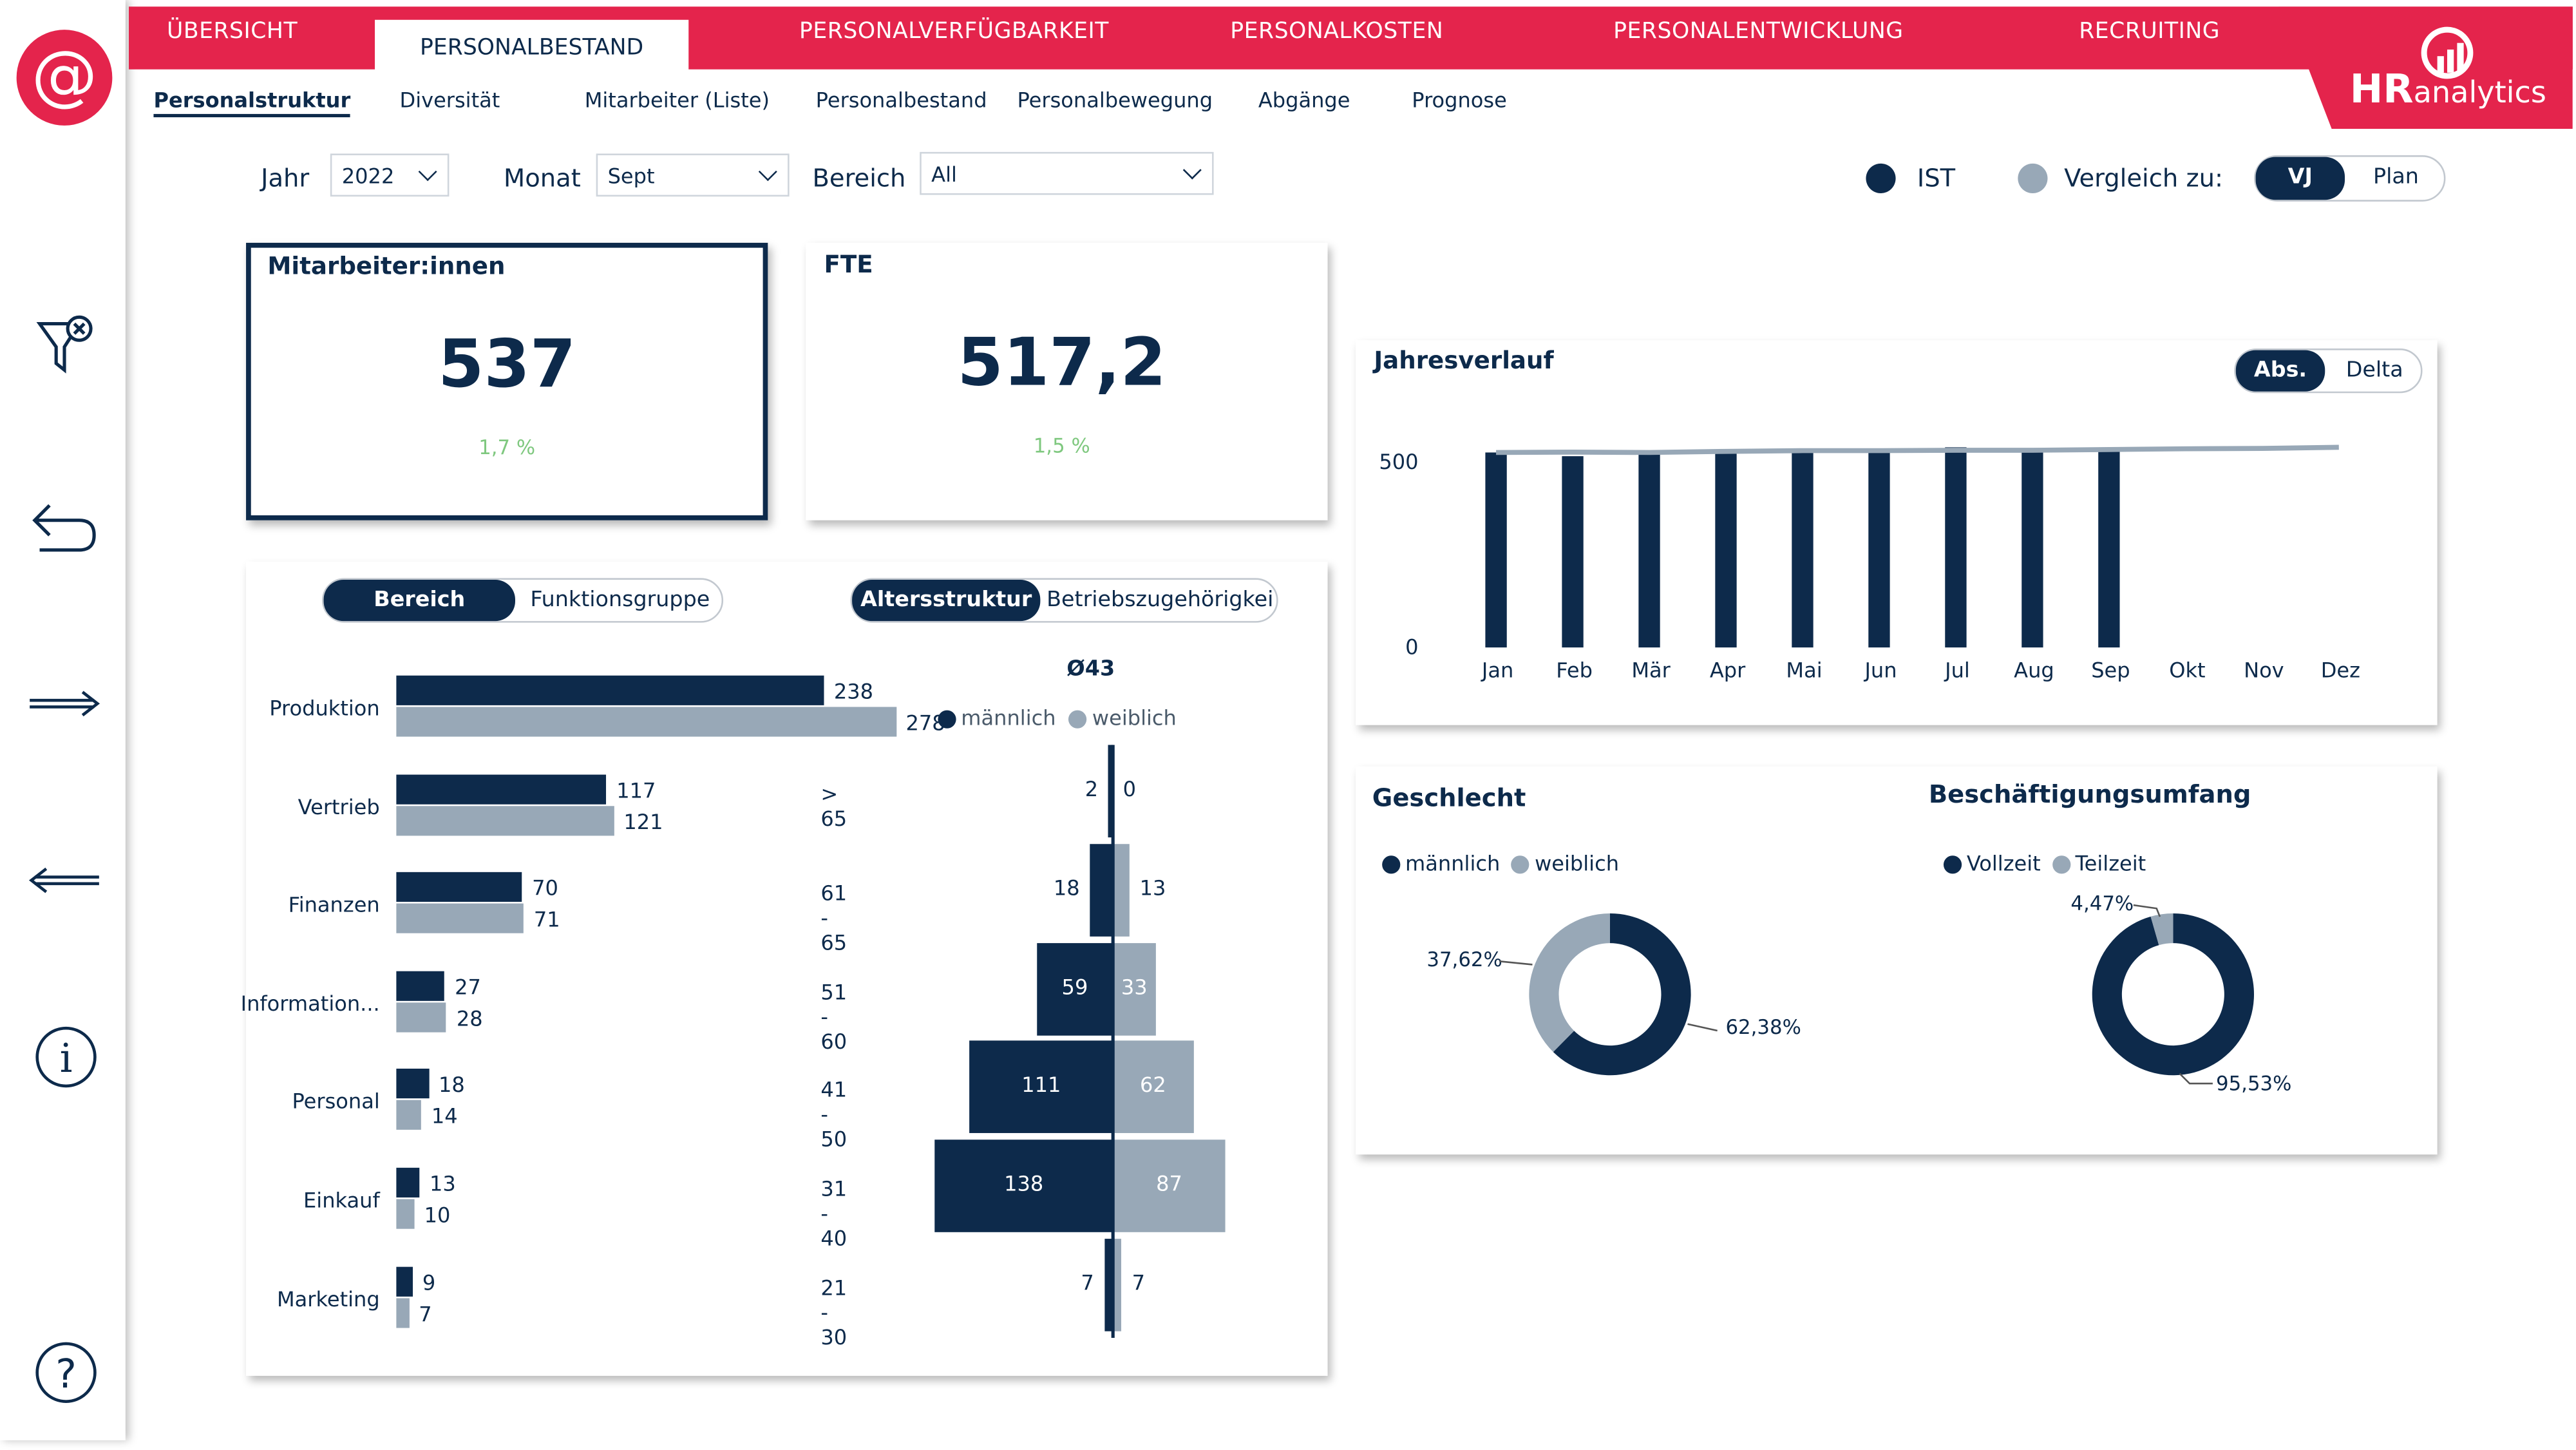 The image size is (2576, 1450). I want to click on at-logo-icon: @, so click(64, 78).